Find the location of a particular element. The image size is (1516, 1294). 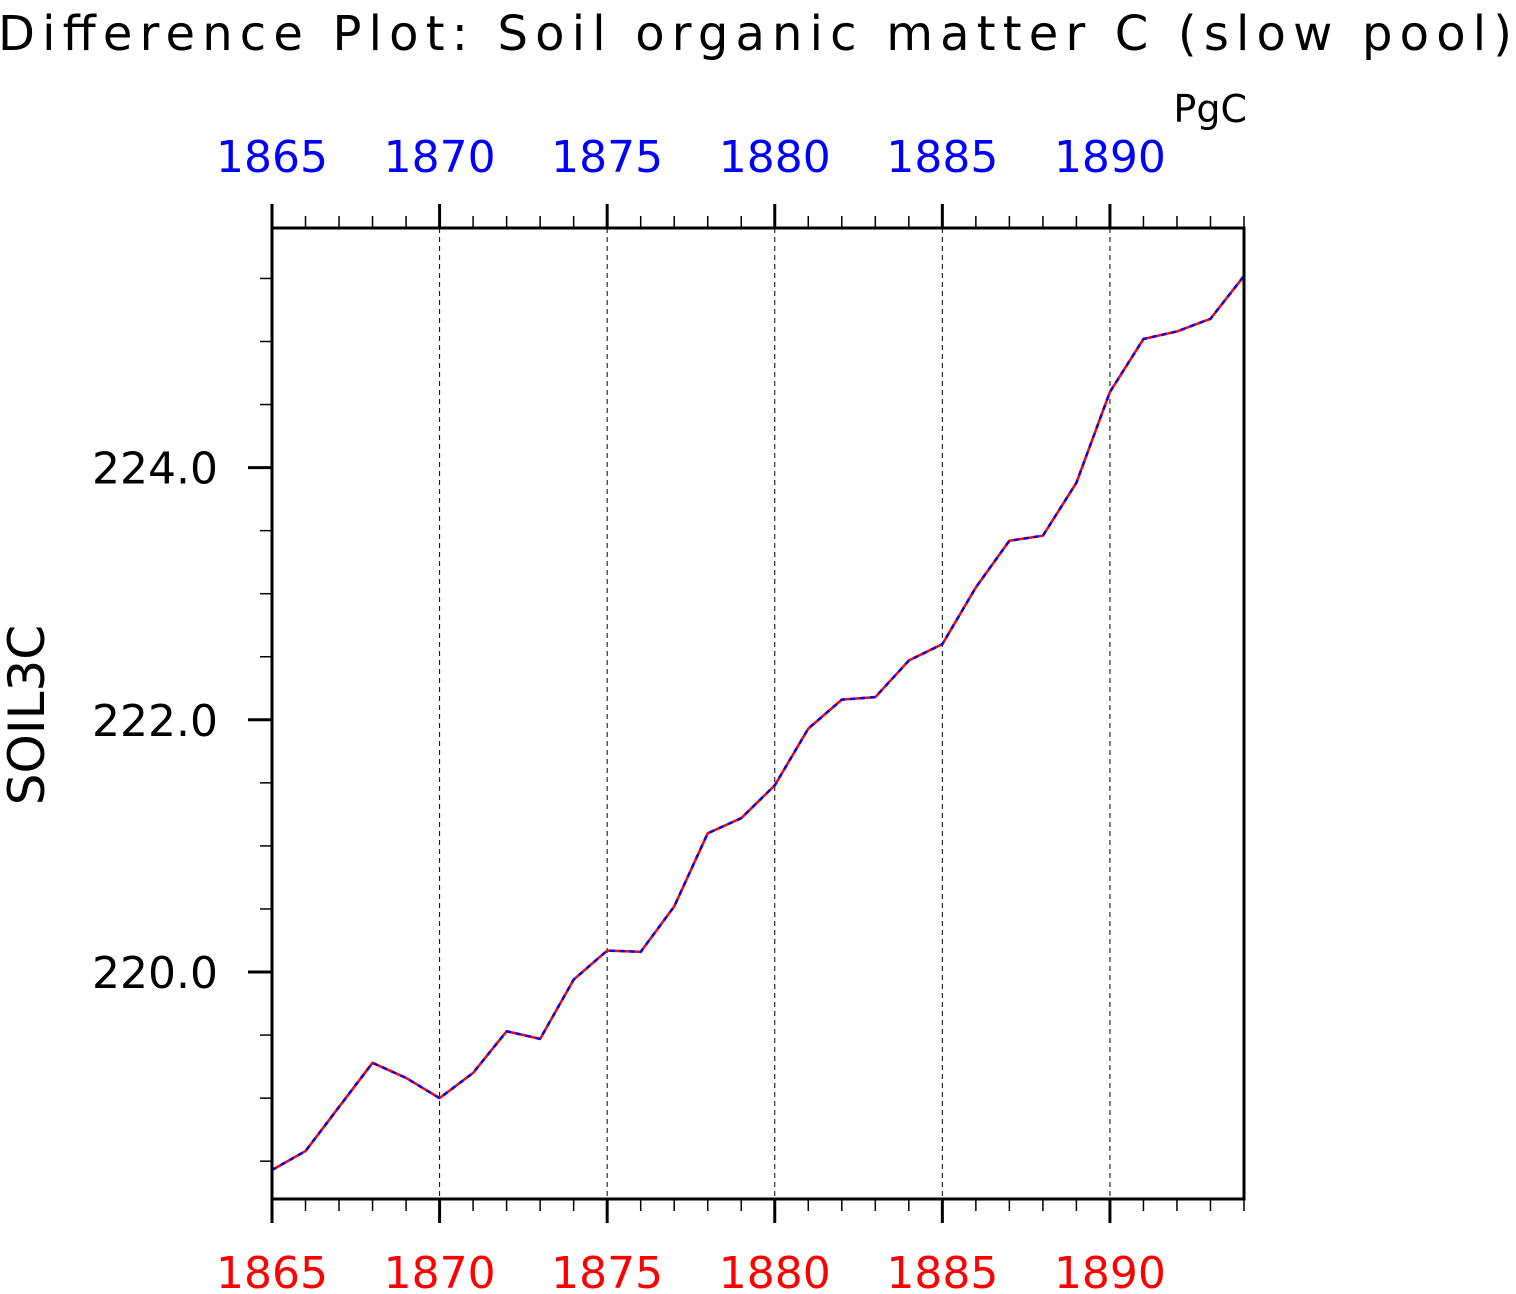

y-axis-title: SOIL3C is located at coordinates (28, 715).